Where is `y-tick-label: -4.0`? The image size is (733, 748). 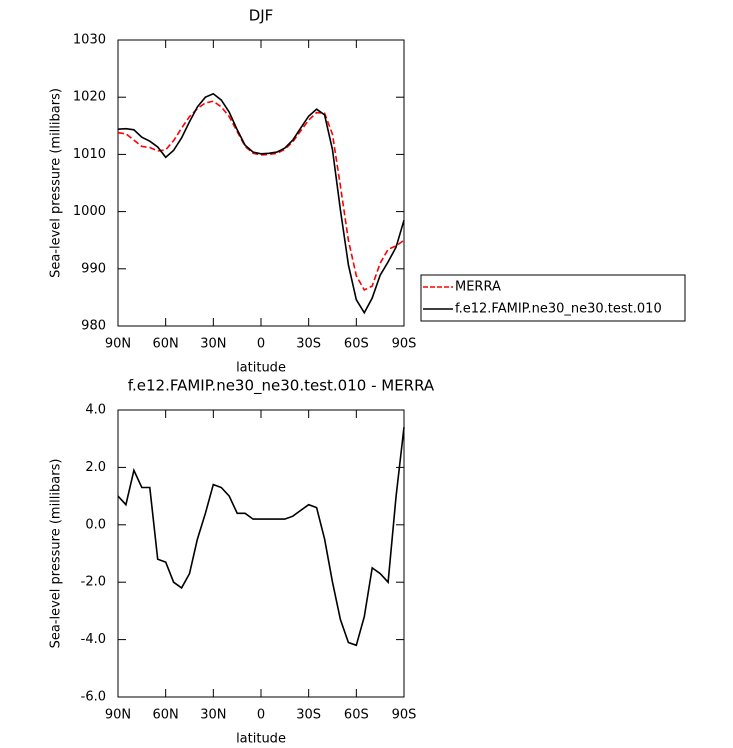
y-tick-label: -4.0 is located at coordinates (93, 639).